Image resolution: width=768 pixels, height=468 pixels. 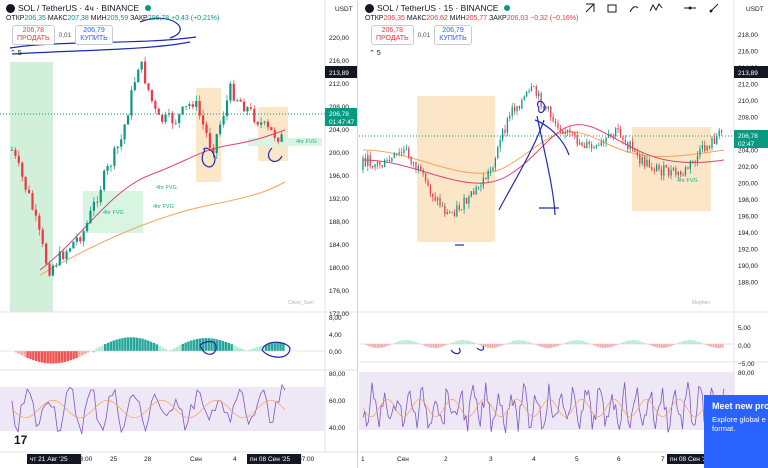 I want to click on moving-average-line, so click(x=162, y=200).